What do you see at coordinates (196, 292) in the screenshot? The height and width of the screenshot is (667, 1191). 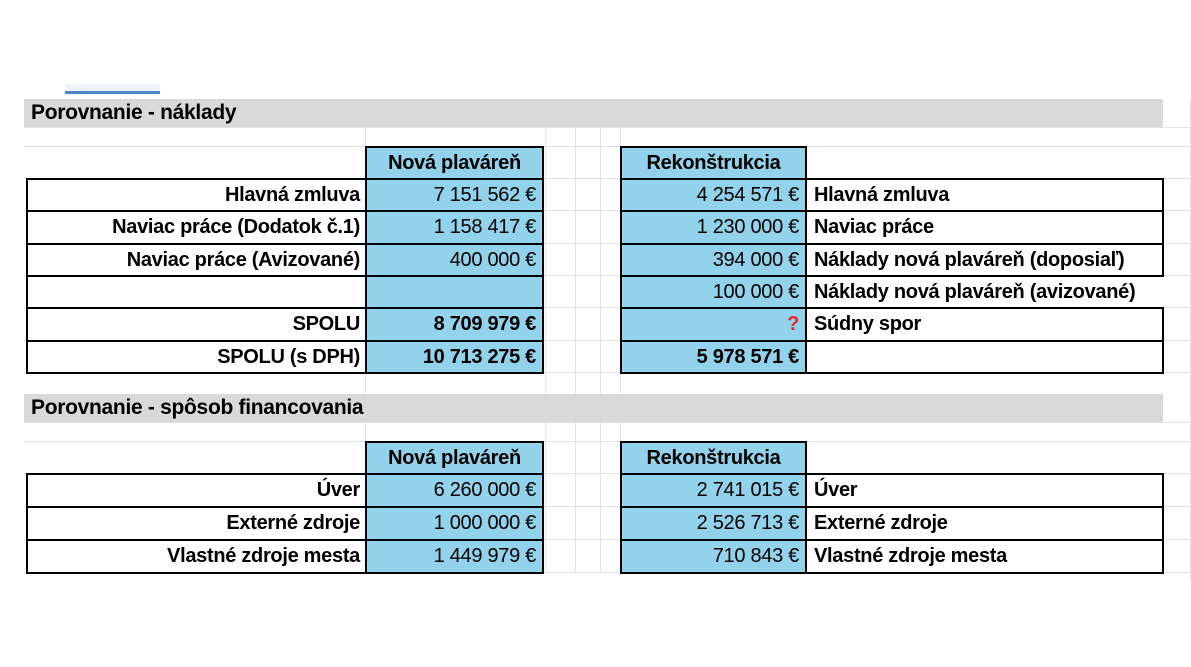 I see `s1-r4-label-left` at bounding box center [196, 292].